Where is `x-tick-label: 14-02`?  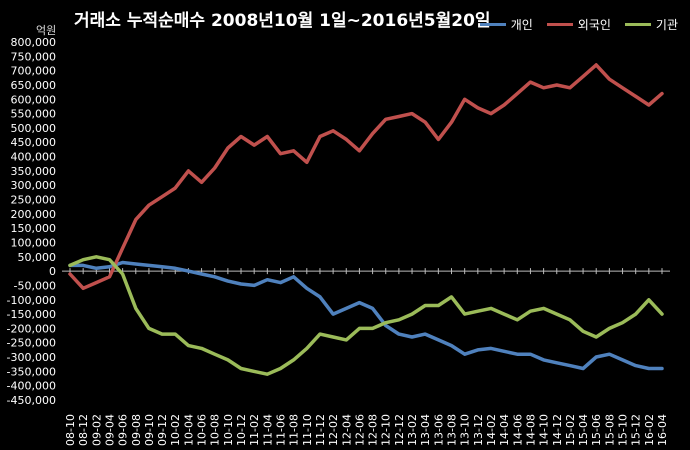 x-tick-label: 14-02 is located at coordinates (491, 430).